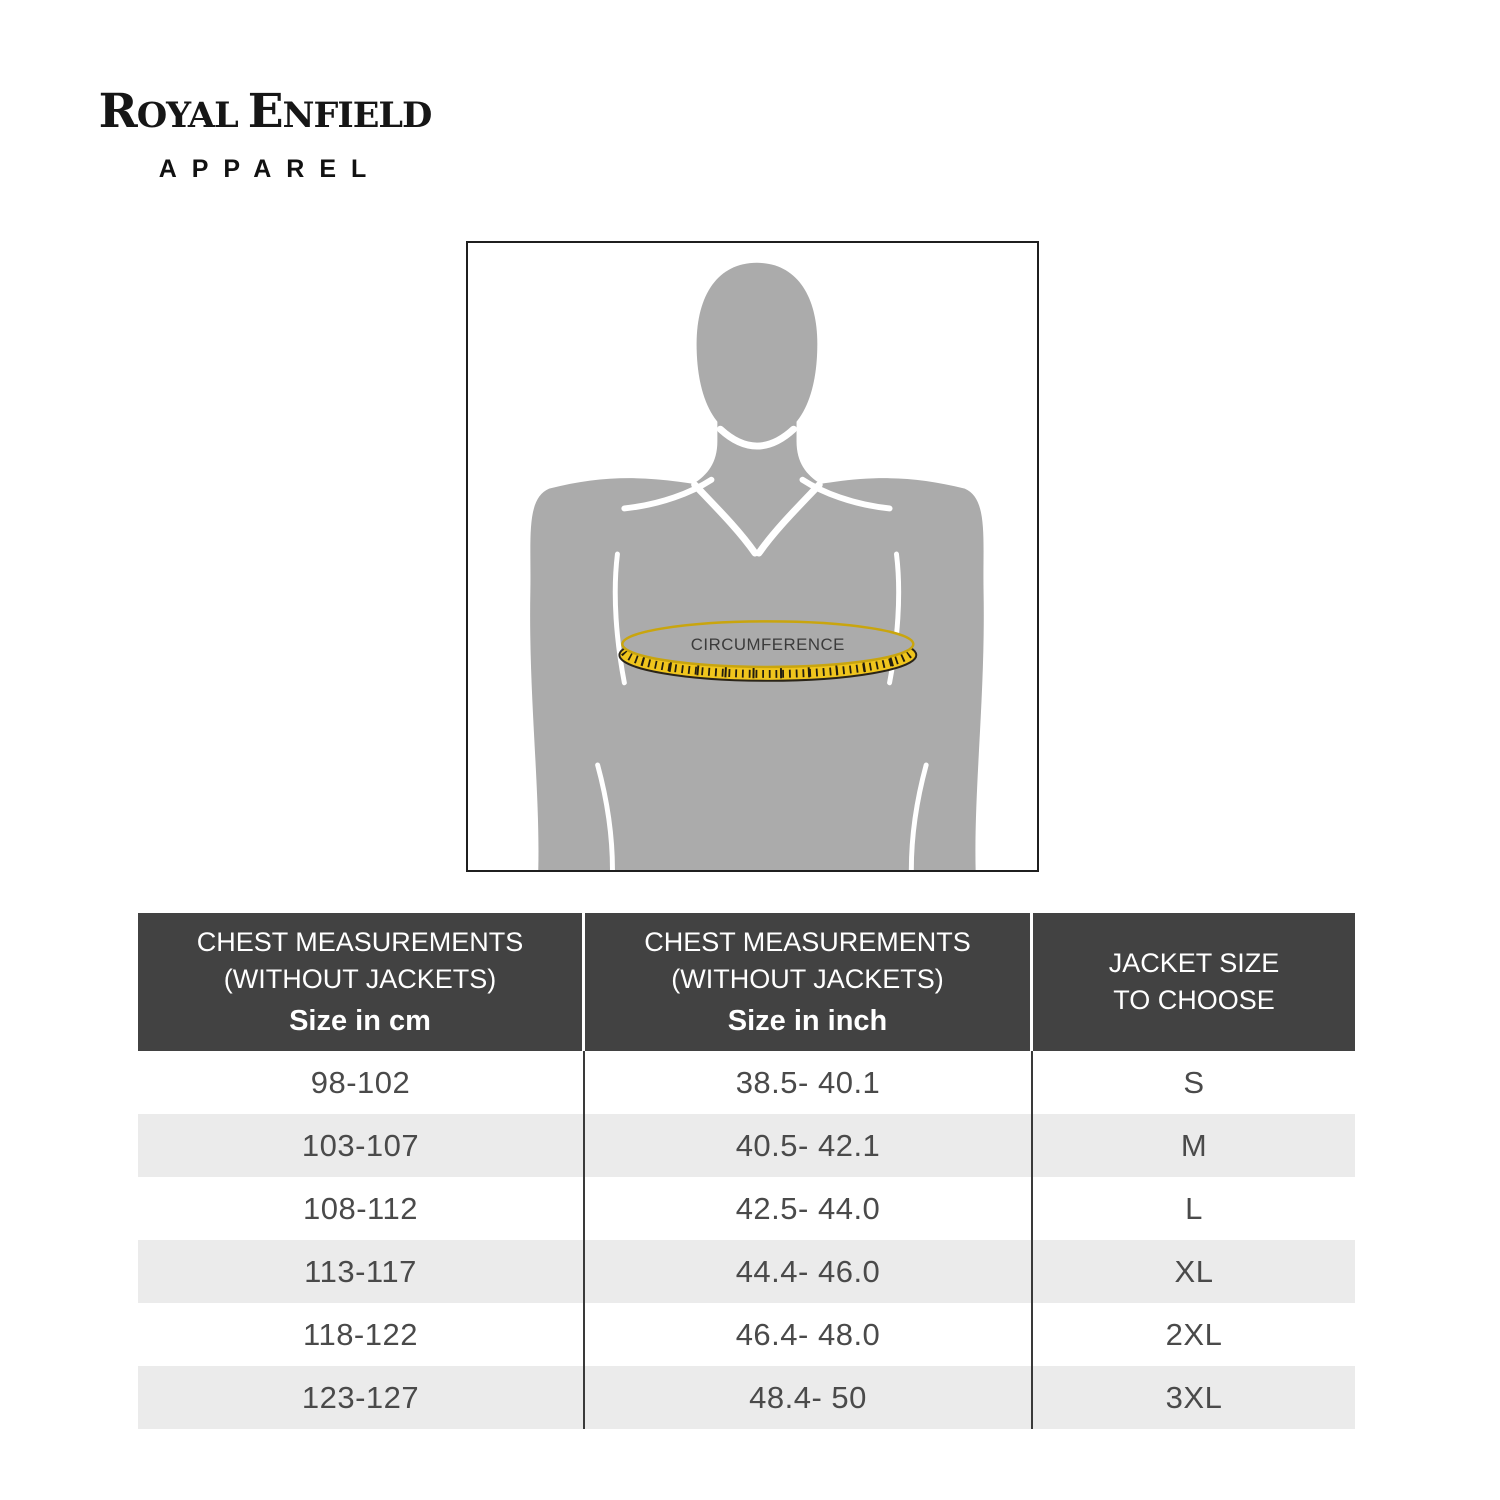  I want to click on brand-subtitle: APPAREL, so click(270, 169).